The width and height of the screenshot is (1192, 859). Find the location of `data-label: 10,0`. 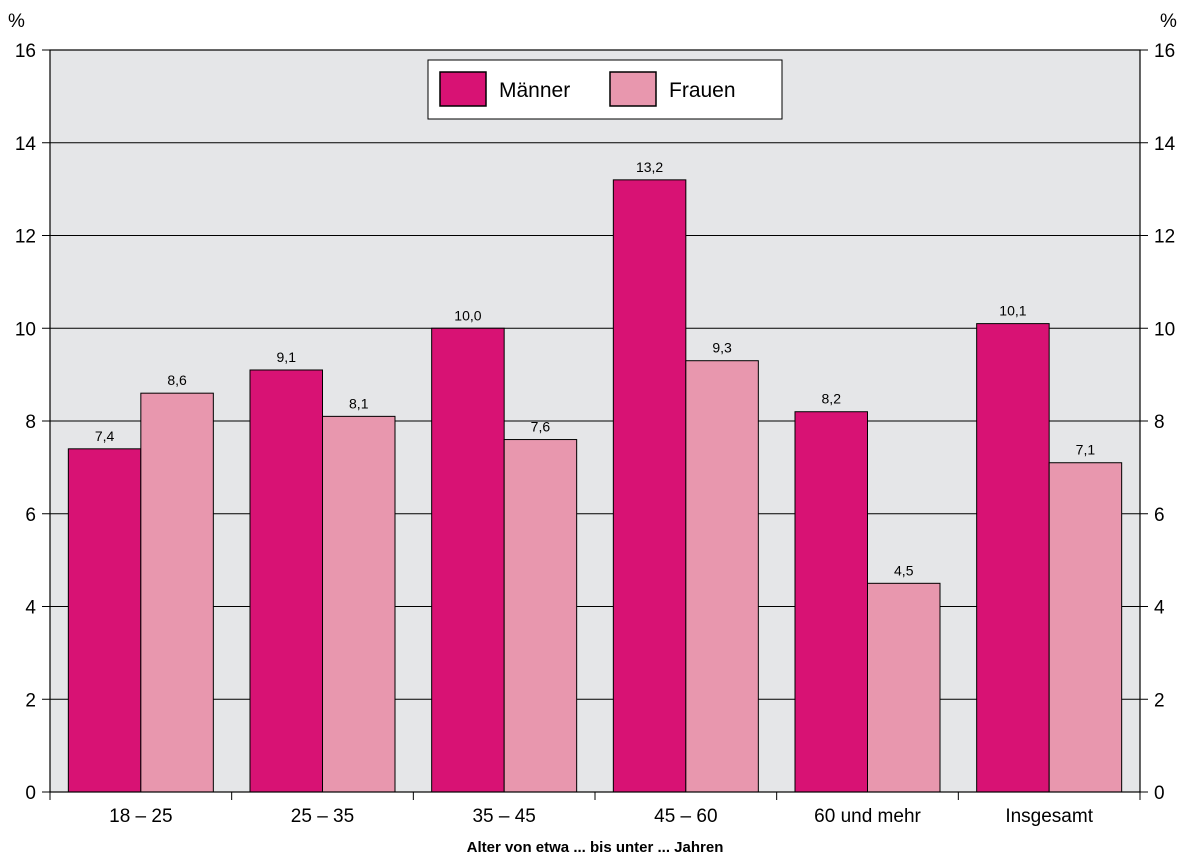

data-label: 10,0 is located at coordinates (467, 315).